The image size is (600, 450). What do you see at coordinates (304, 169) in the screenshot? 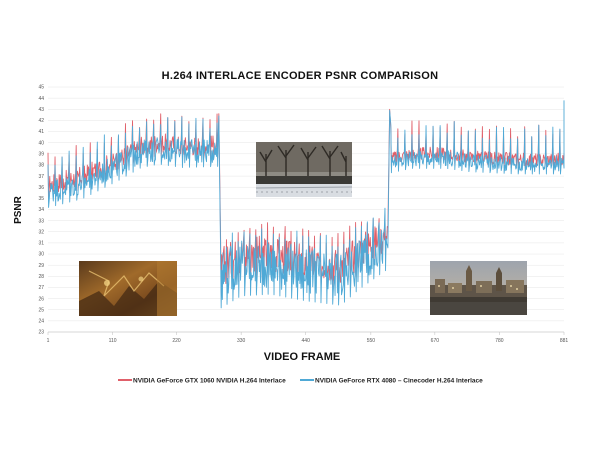
I see `frame-thumbnail-park` at bounding box center [304, 169].